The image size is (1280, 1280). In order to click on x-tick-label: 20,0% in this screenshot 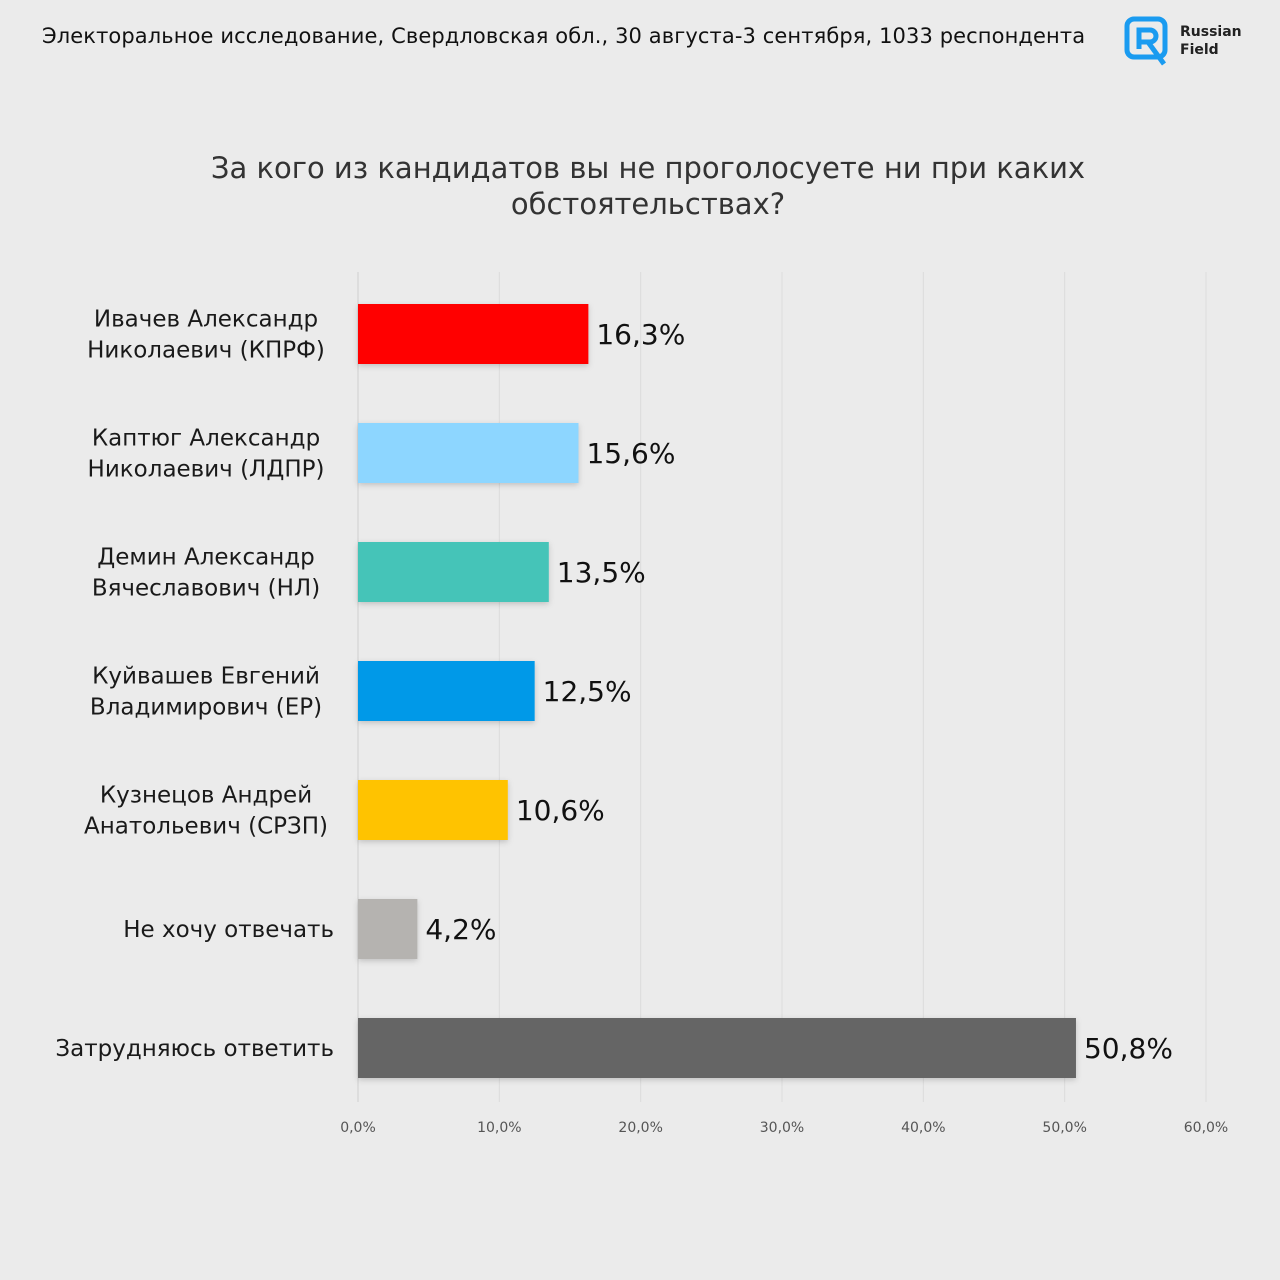, I will do `click(640, 1128)`.